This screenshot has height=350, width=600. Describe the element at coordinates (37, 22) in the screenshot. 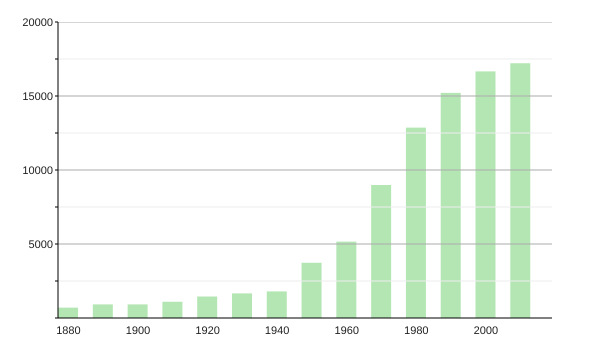

I see `y-tick-label: 20000` at that location.